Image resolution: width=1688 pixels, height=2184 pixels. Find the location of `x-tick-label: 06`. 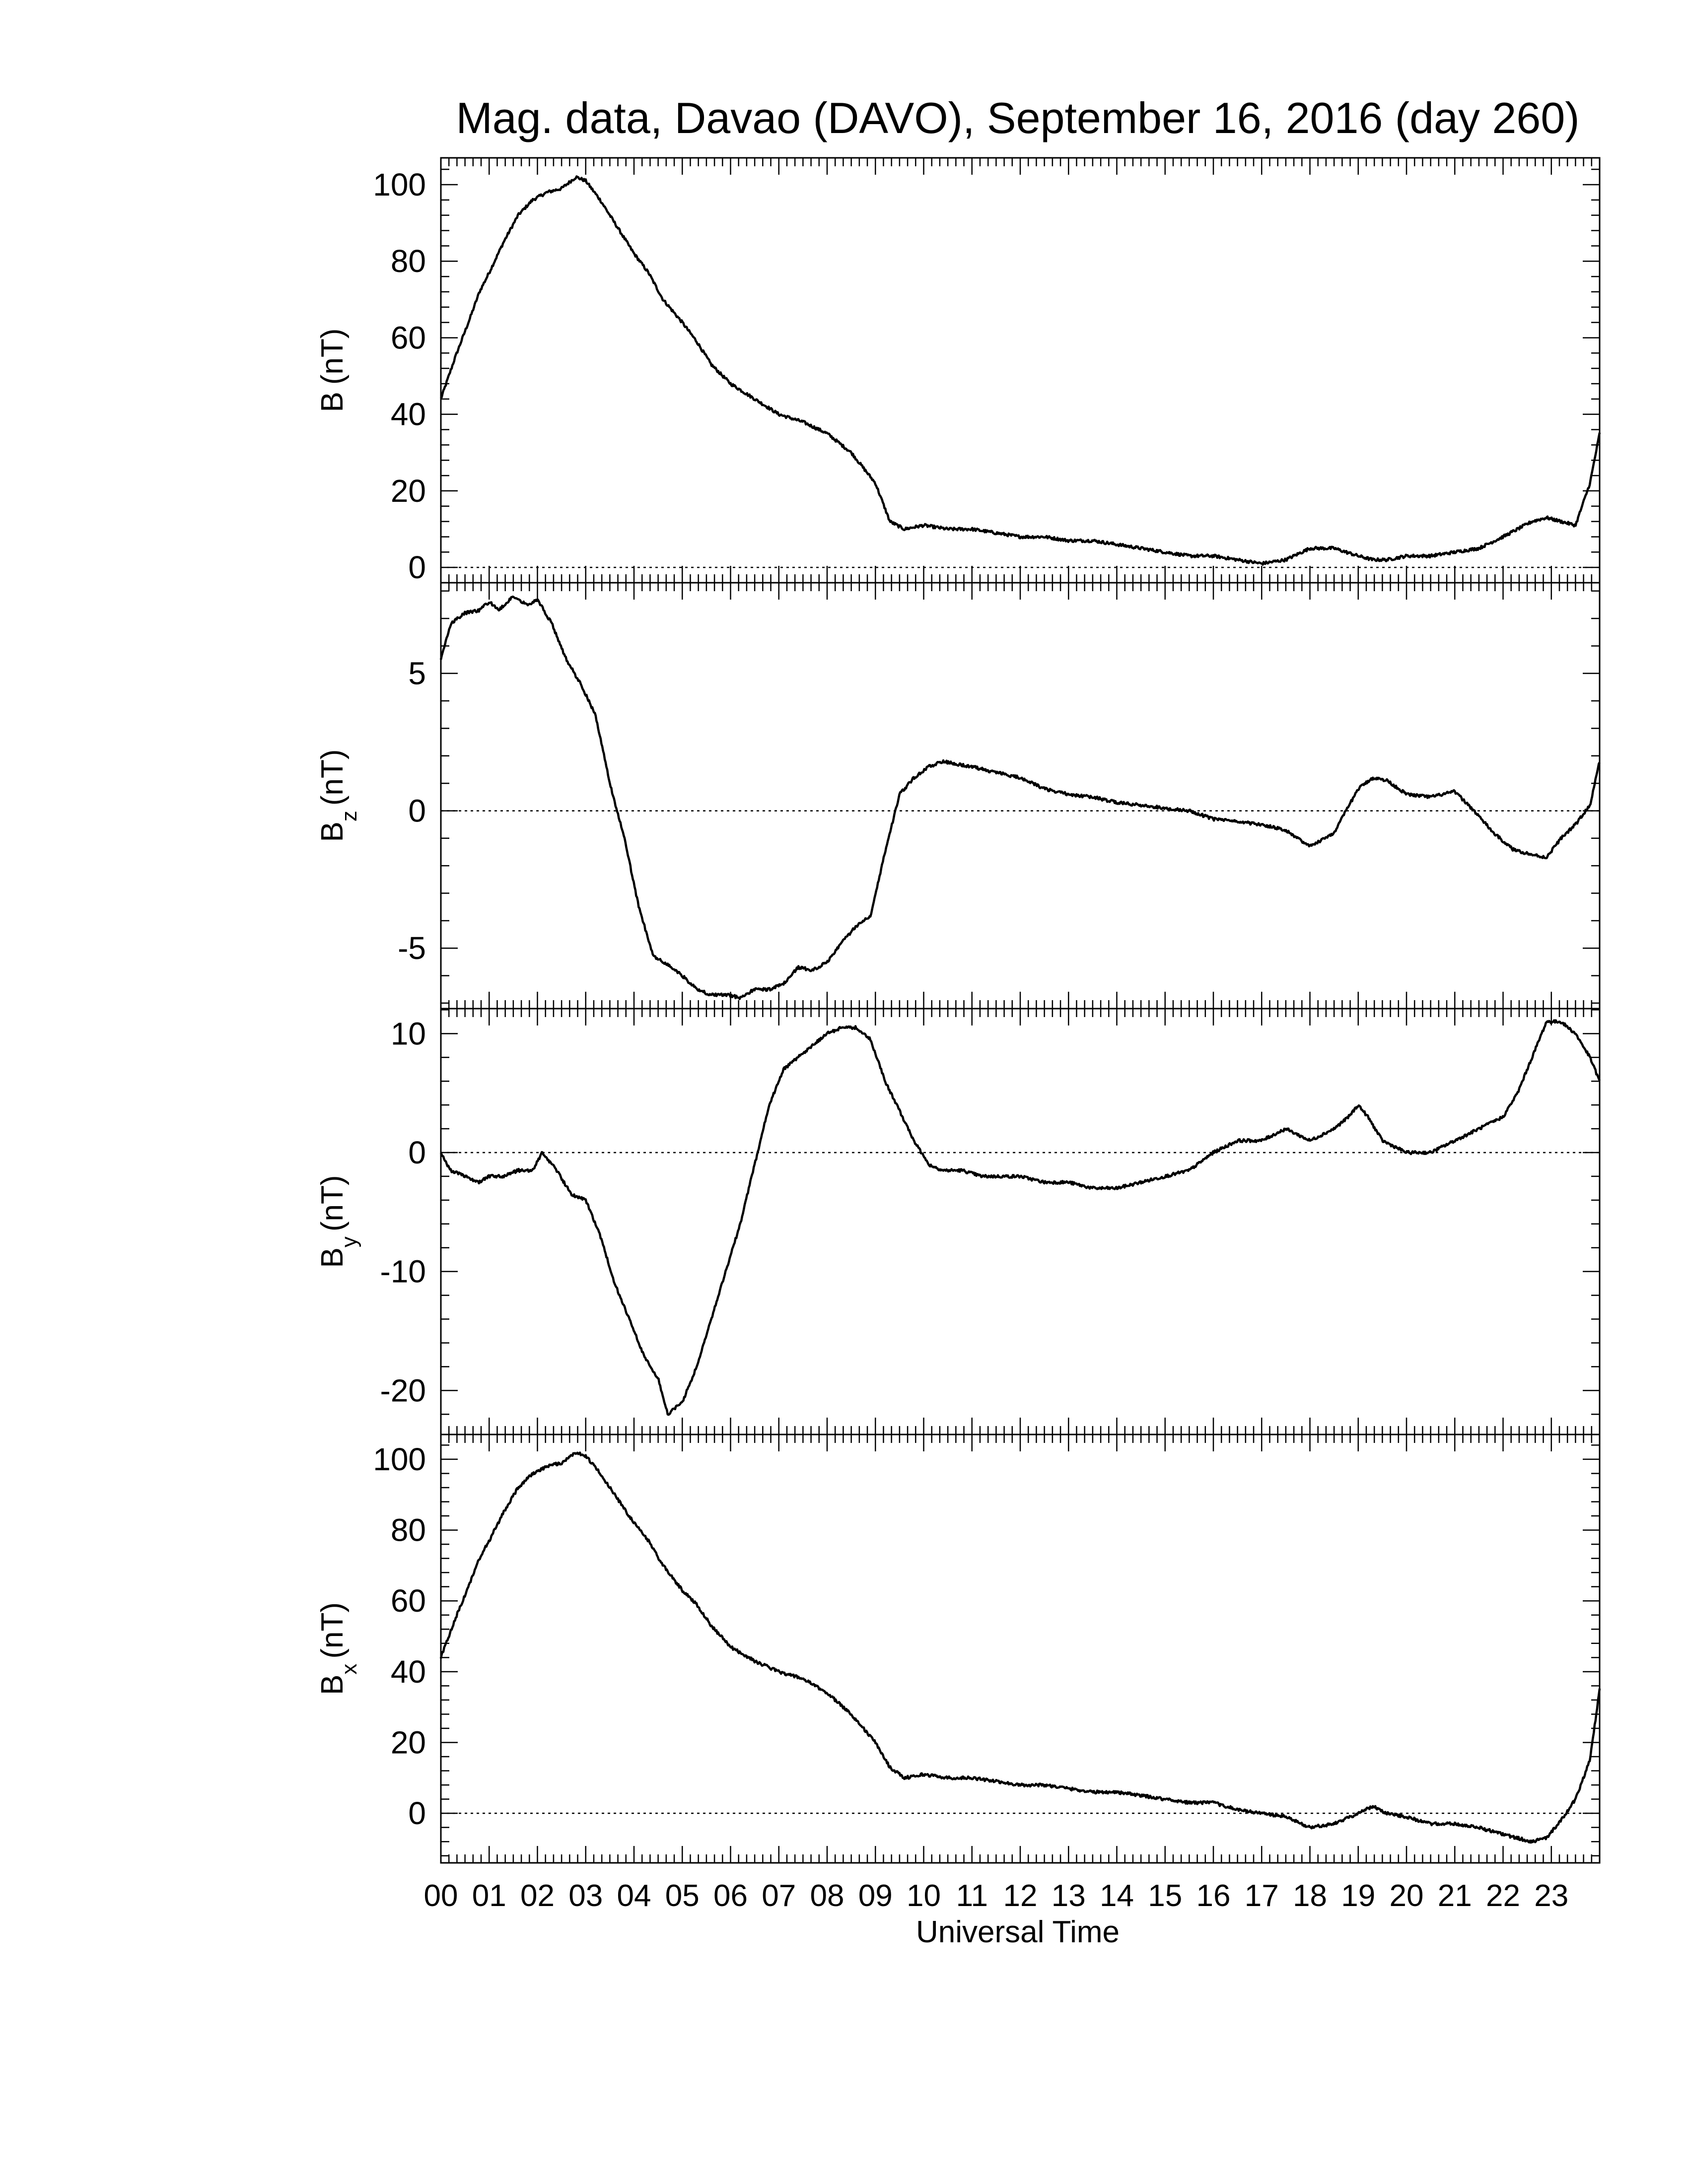

x-tick-label: 06 is located at coordinates (730, 1896).